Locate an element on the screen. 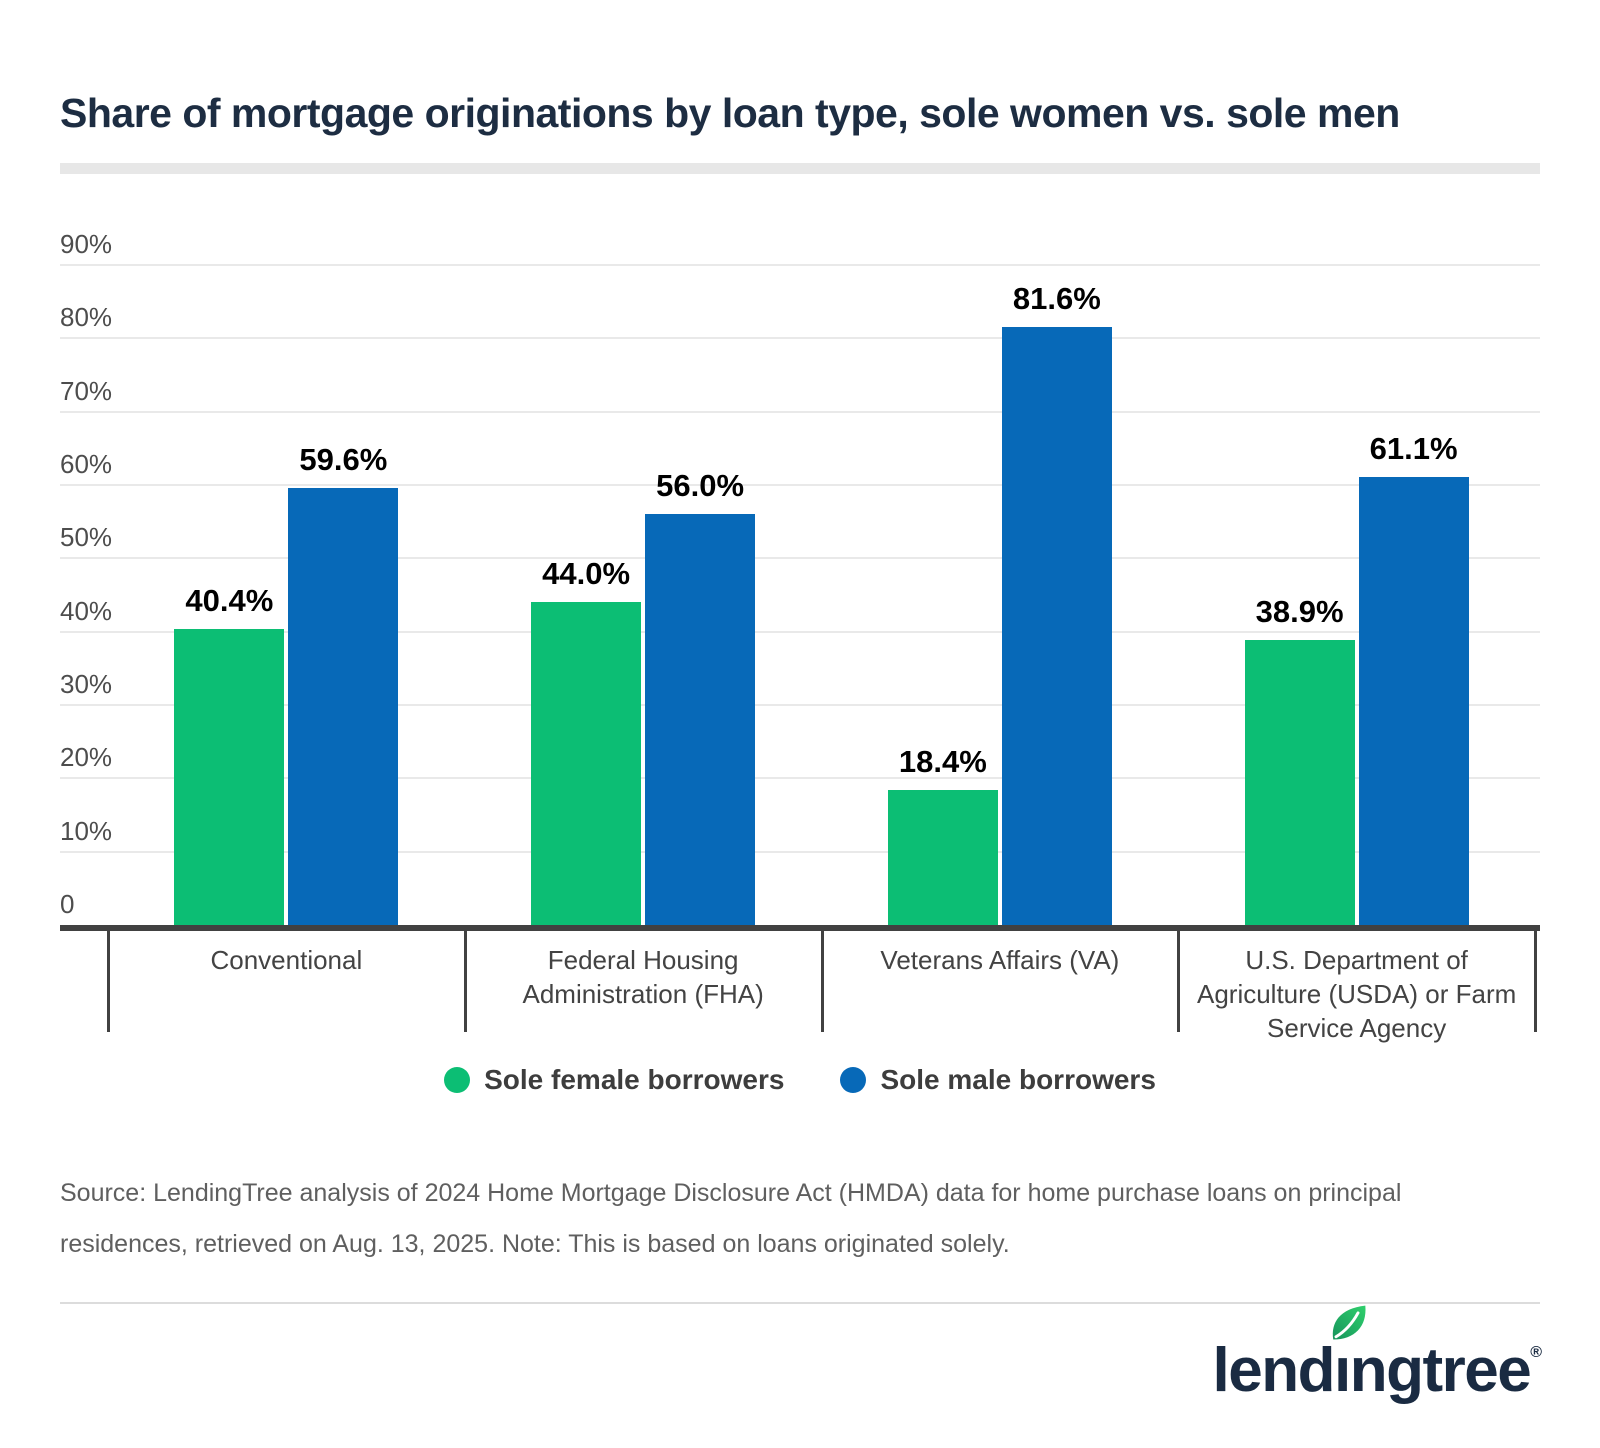 The width and height of the screenshot is (1600, 1448). y-axis-label: 60% is located at coordinates (86, 464).